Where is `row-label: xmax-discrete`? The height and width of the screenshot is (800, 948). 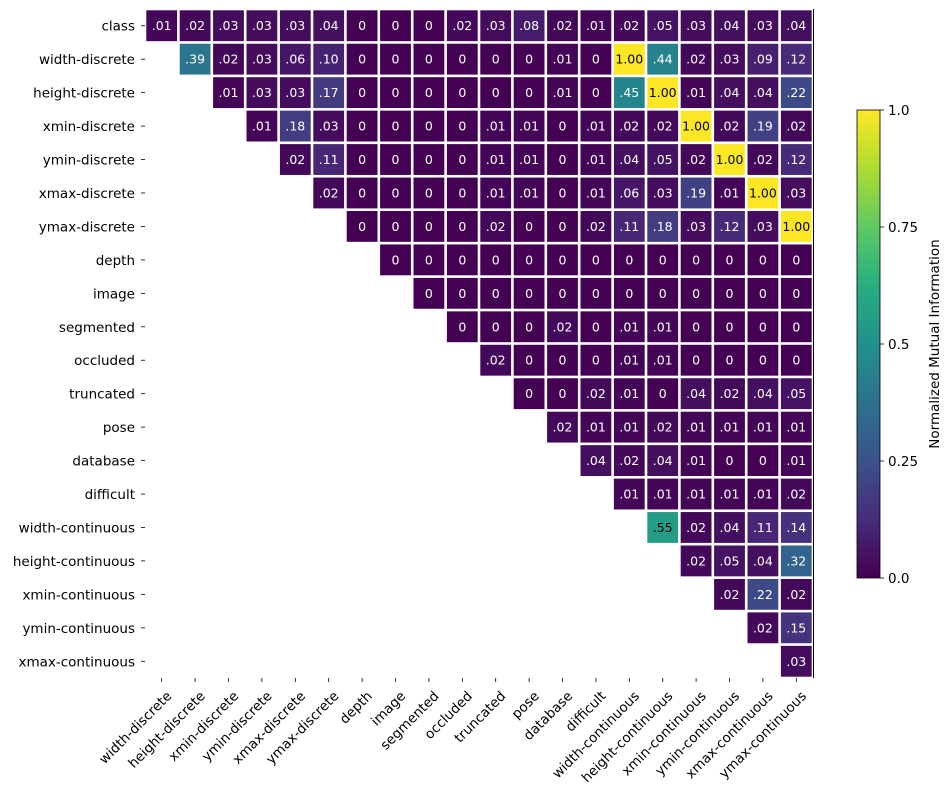
row-label: xmax-discrete is located at coordinates (87, 194).